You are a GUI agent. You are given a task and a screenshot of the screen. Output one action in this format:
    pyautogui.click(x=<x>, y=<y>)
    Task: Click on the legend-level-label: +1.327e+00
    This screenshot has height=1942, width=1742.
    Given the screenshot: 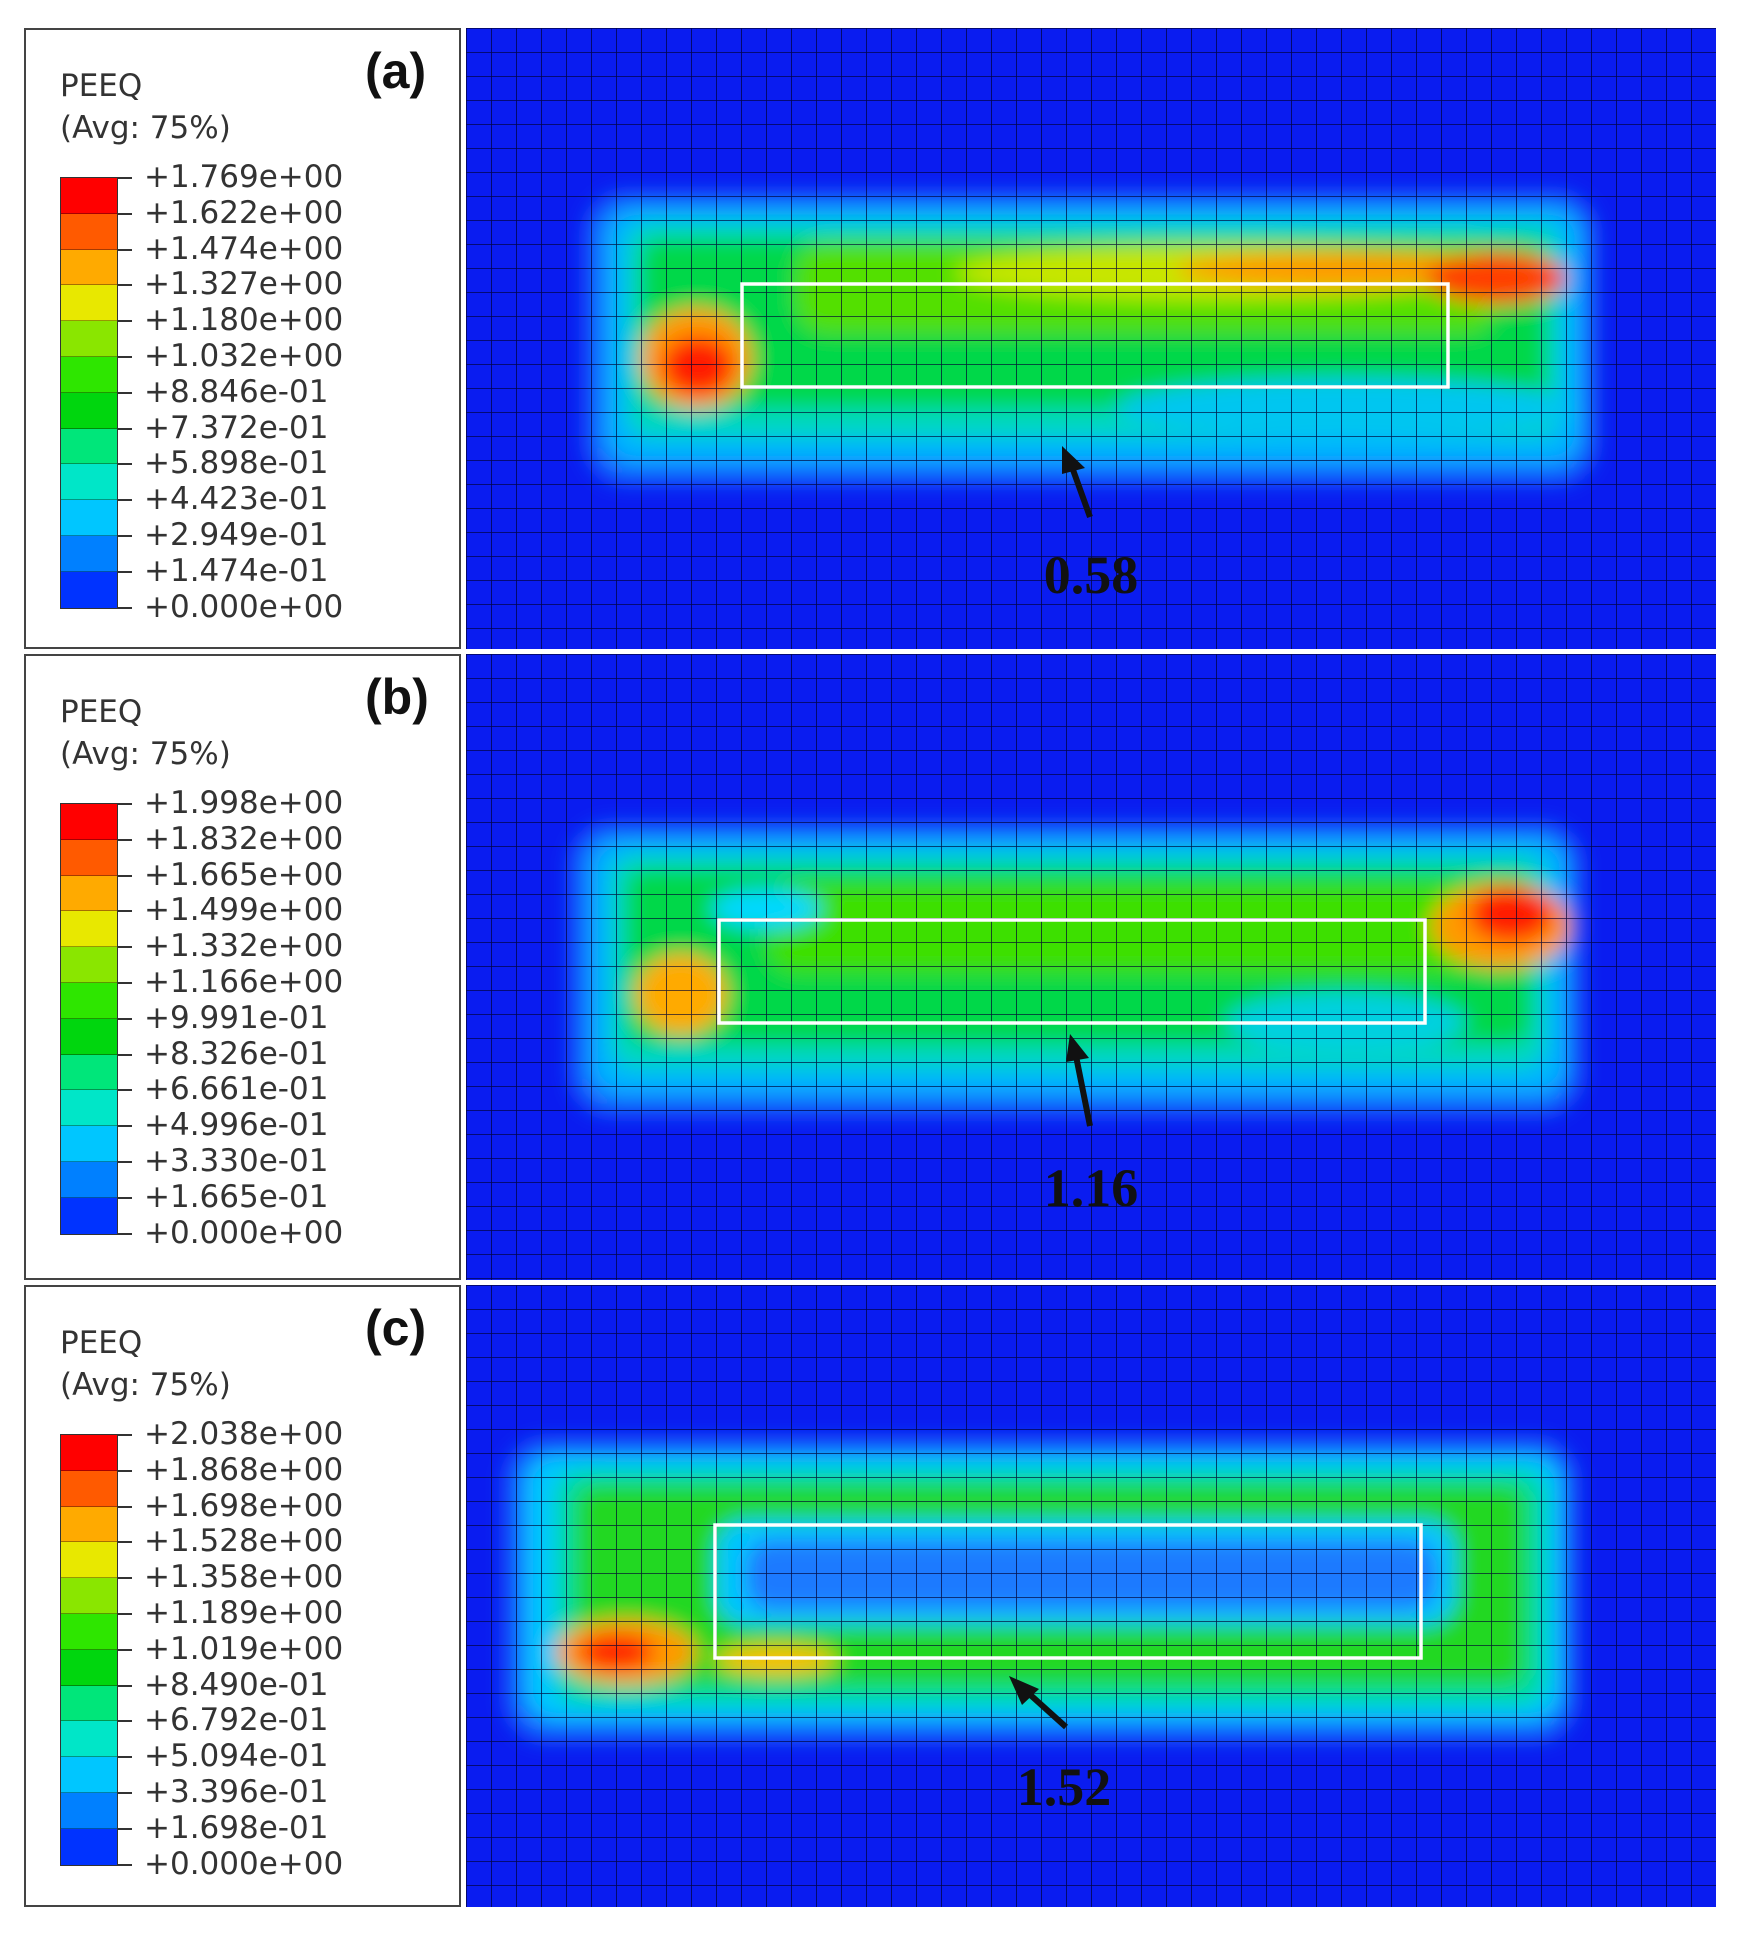 What is the action you would take?
    pyautogui.click(x=244, y=284)
    